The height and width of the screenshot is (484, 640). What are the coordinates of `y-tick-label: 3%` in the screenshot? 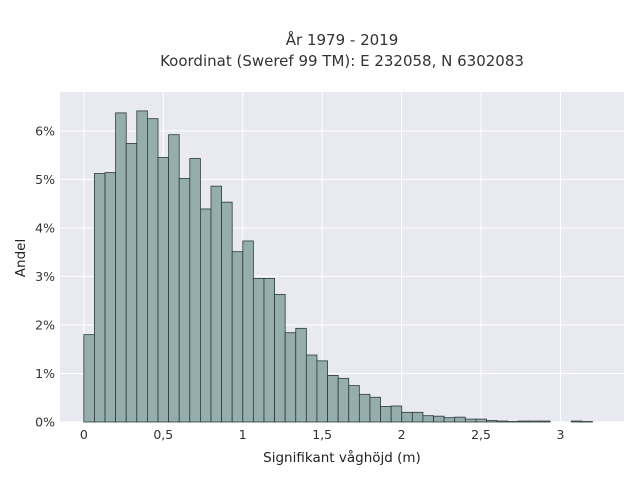 It's located at (45, 276).